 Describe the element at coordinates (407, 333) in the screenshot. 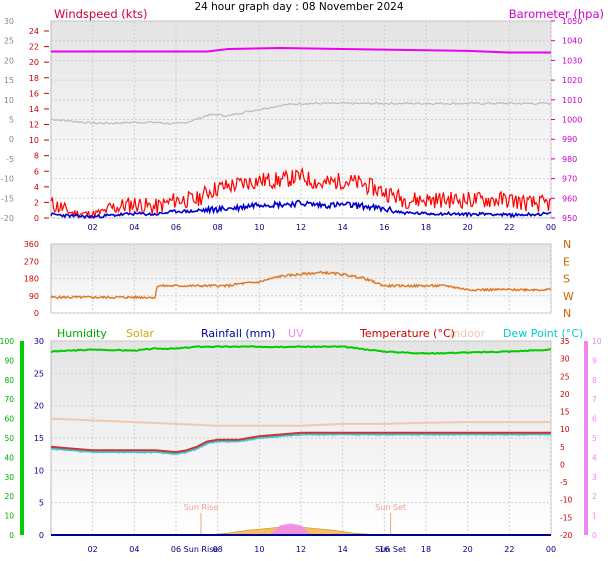

I see `legend-item: Temperature (°C)` at that location.